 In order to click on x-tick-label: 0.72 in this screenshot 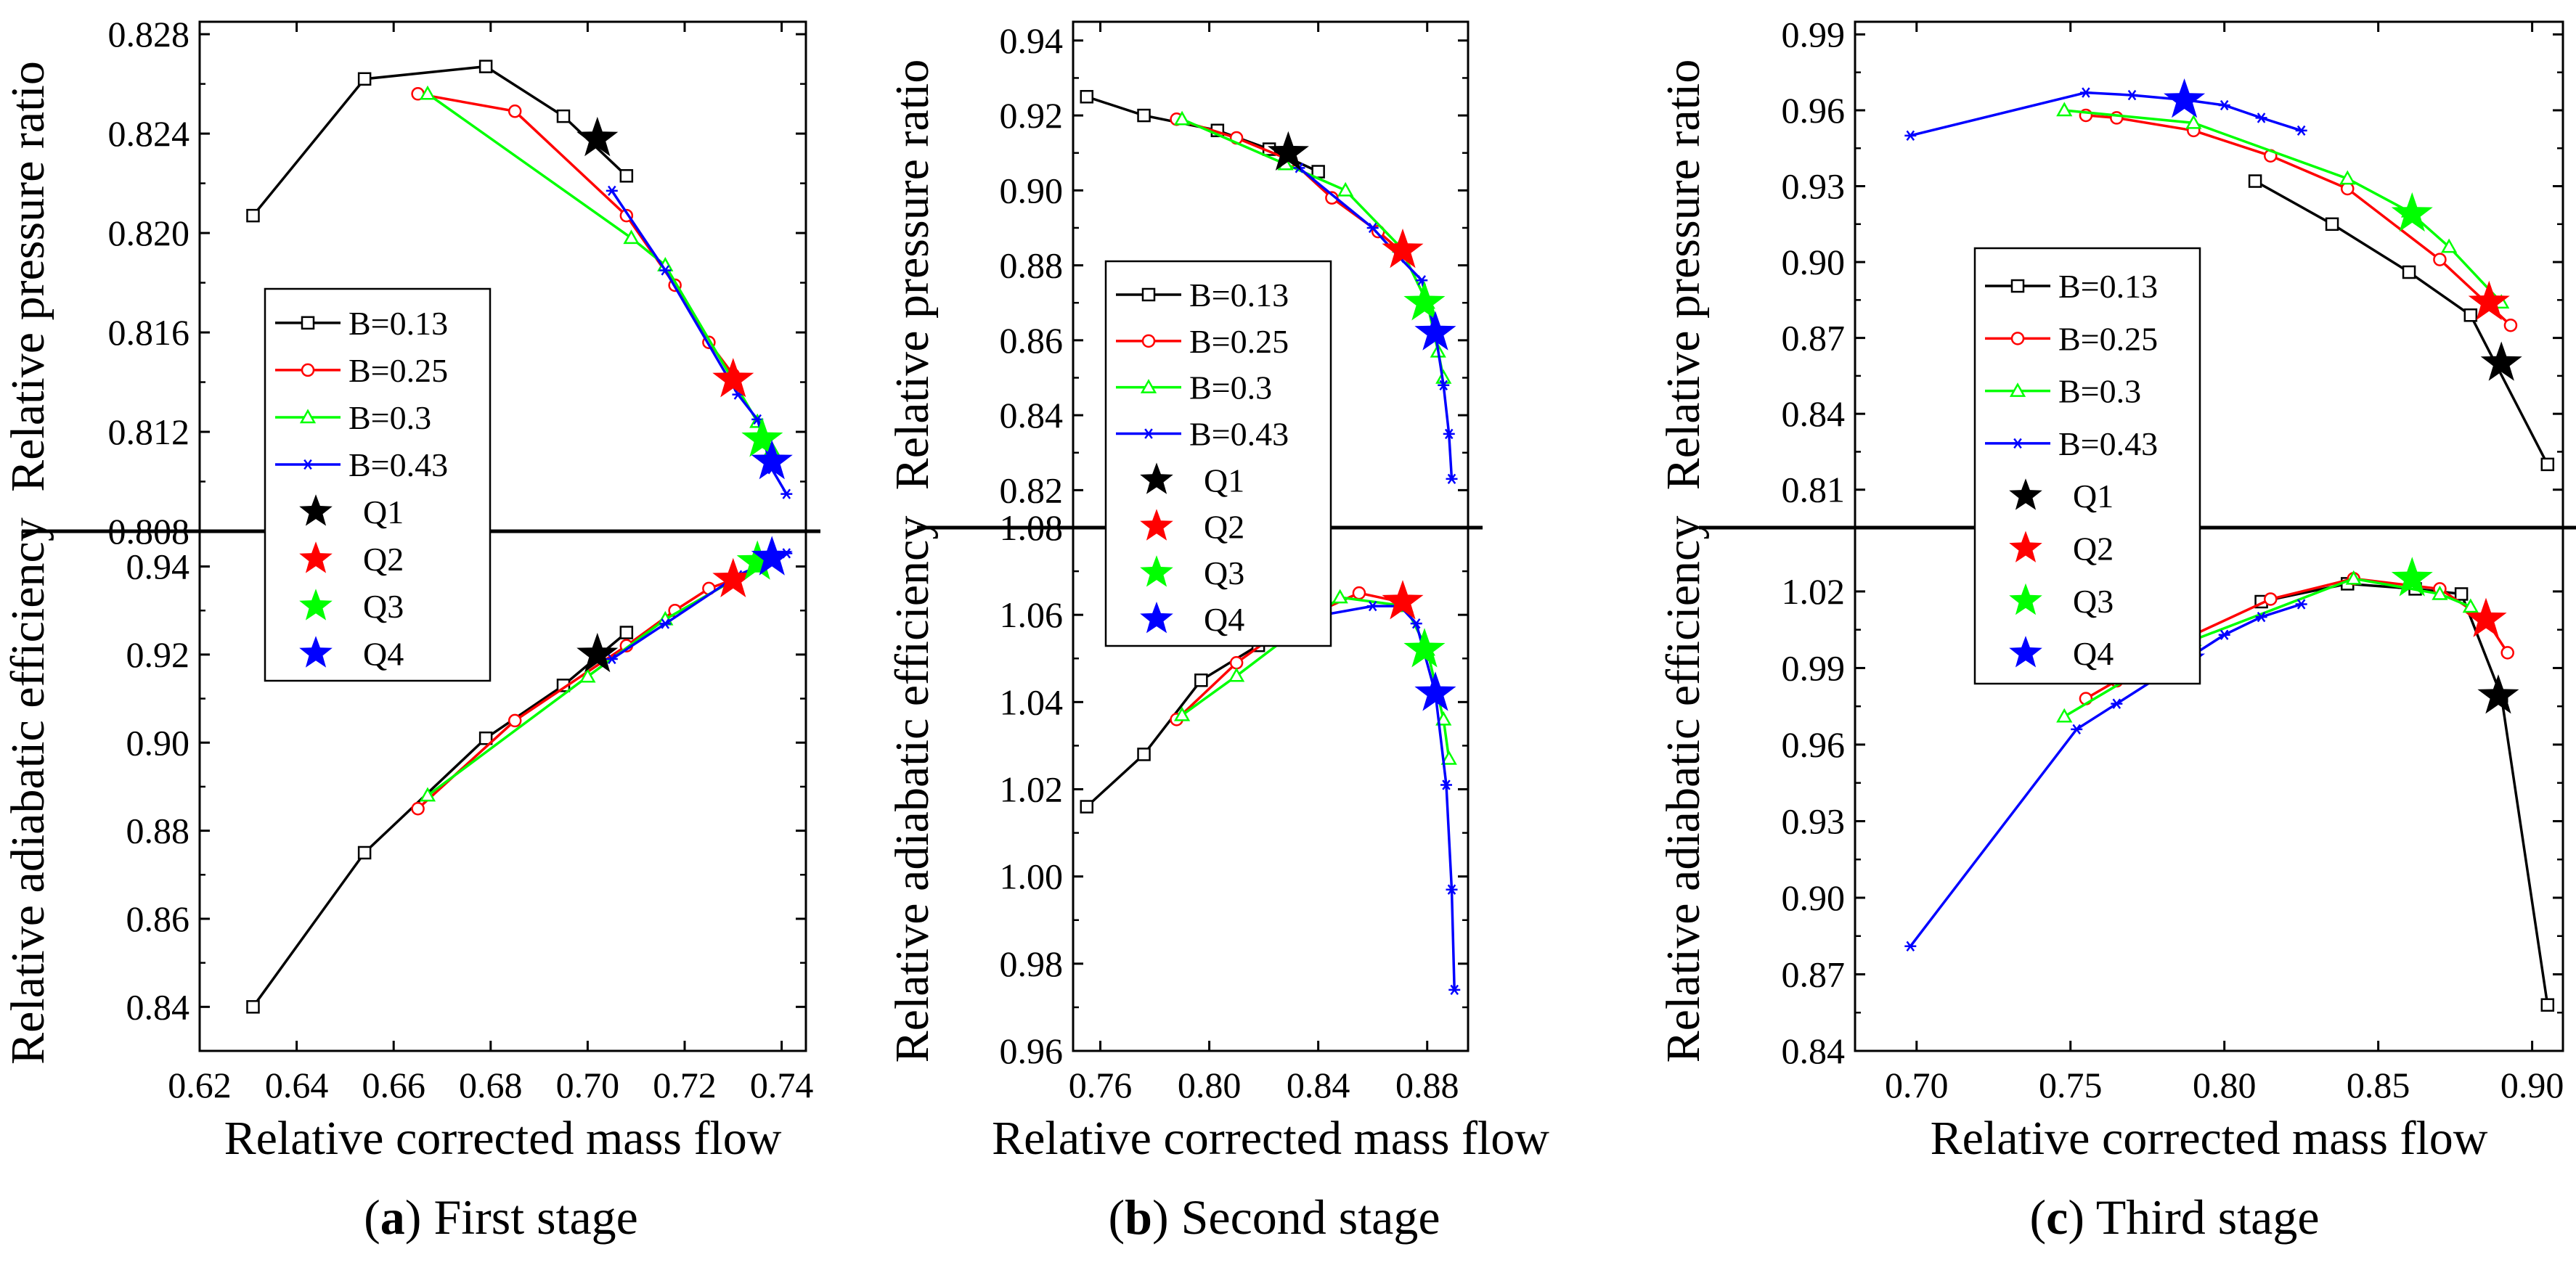, I will do `click(685, 1085)`.